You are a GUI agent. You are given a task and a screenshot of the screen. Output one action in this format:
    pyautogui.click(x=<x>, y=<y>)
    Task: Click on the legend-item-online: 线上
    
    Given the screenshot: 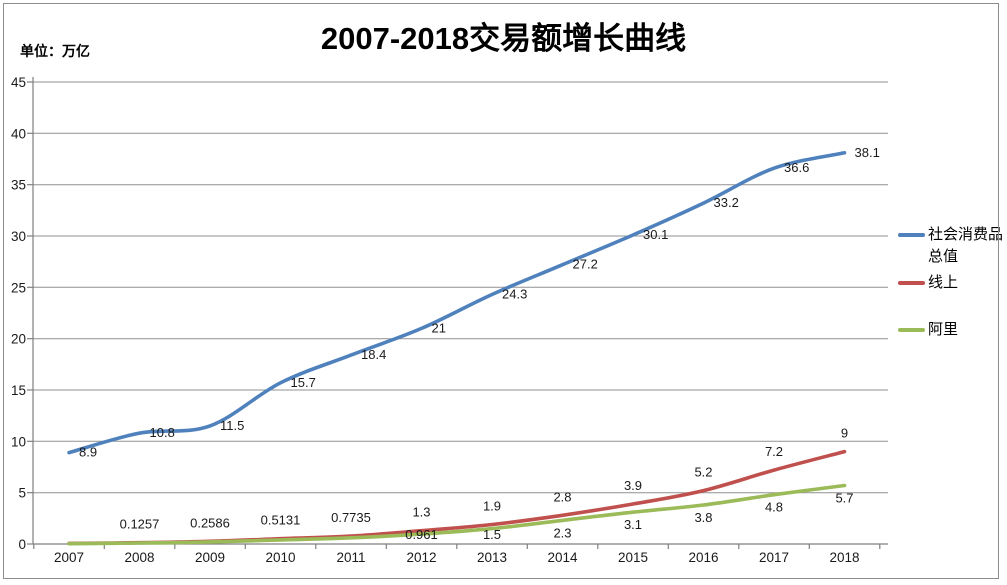 What is the action you would take?
    pyautogui.click(x=952, y=283)
    